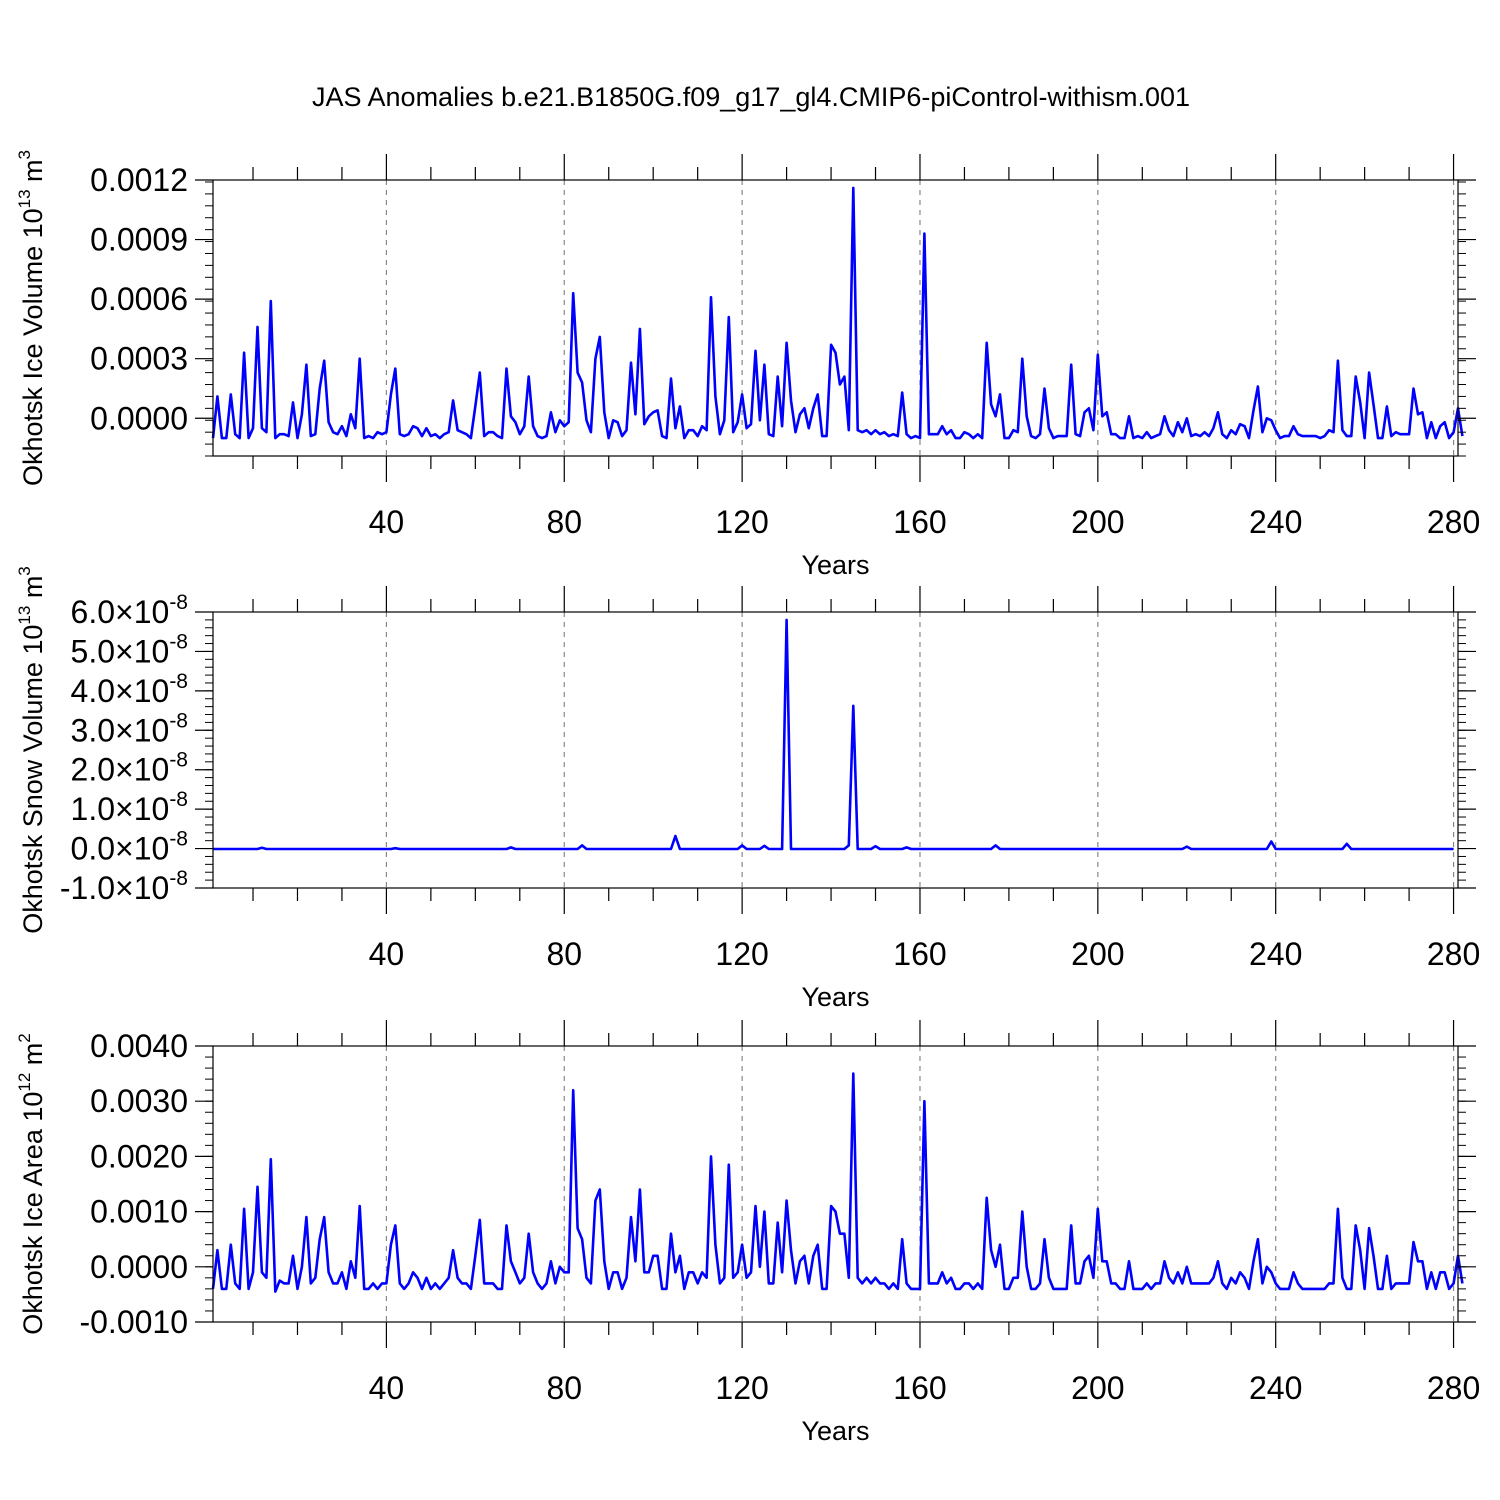 The height and width of the screenshot is (1500, 1500). I want to click on y-tick-label: 0.0020, so click(139, 1156).